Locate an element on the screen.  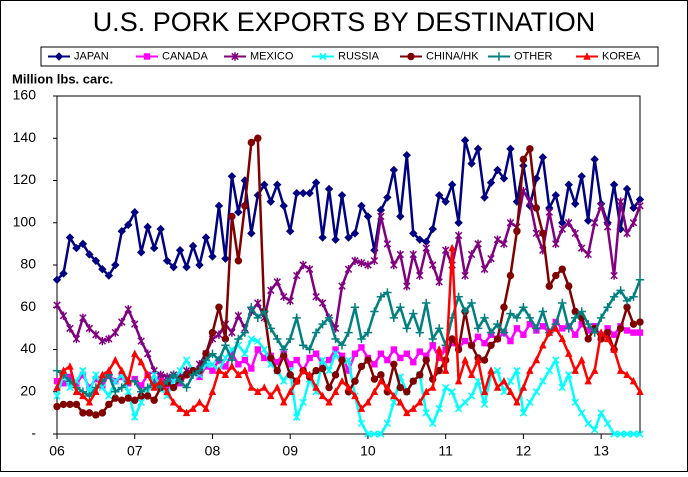
legend-label: CHINA/HK is located at coordinates (452, 56).